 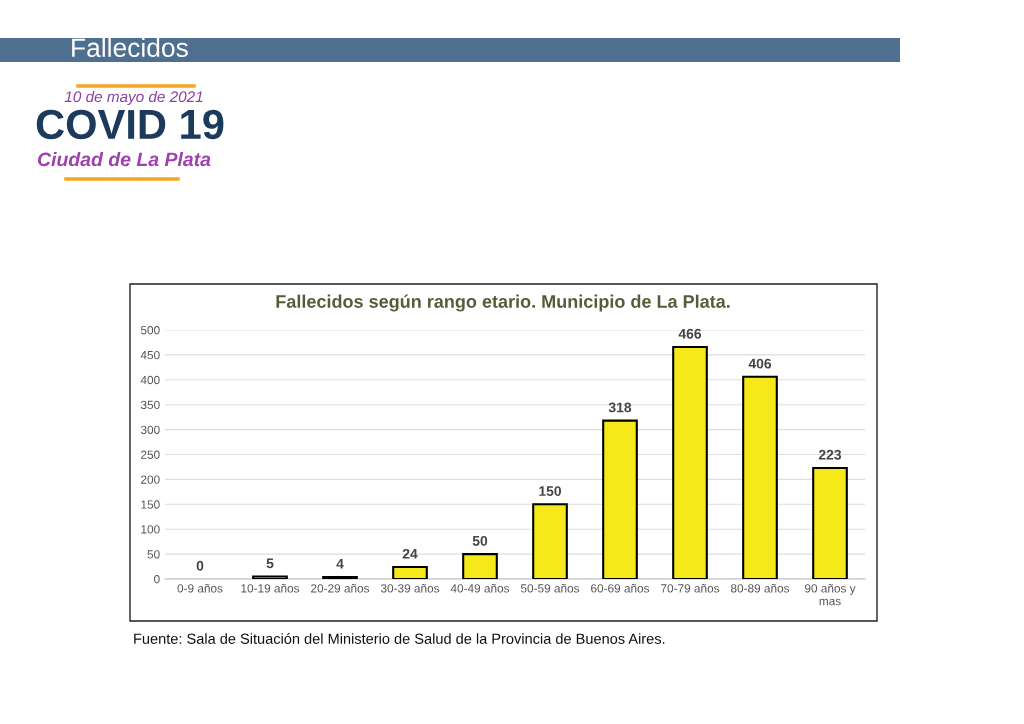 I want to click on text: Ciudad de La Plata, so click(x=124, y=159).